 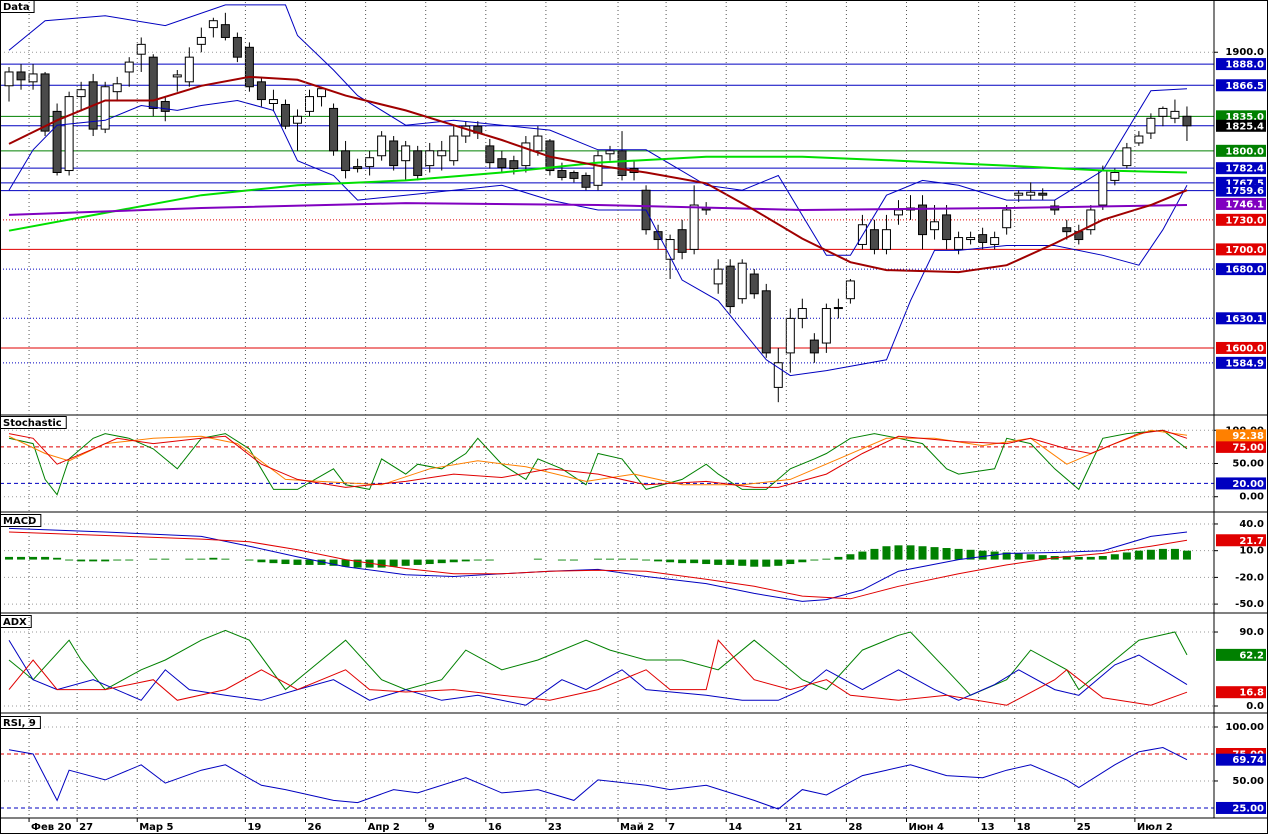 I want to click on x-tick-label: 7, so click(x=671, y=827).